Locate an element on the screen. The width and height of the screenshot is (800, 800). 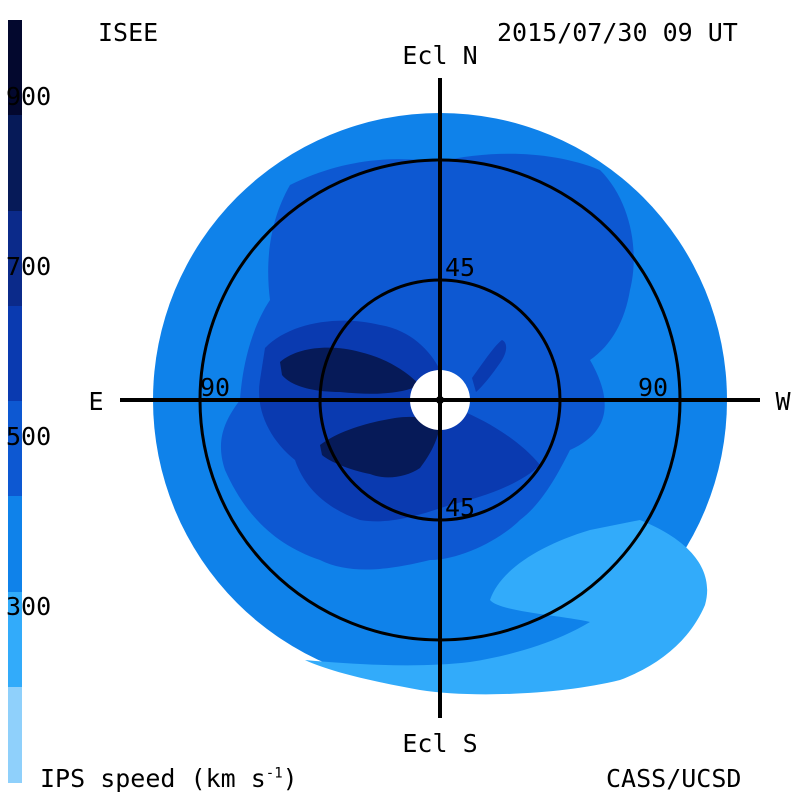
colorbar-title-main: IPS speed (km s is located at coordinates (153, 778).